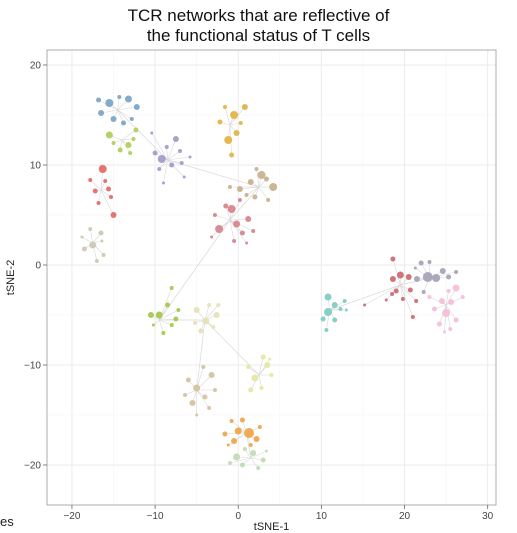 The width and height of the screenshot is (517, 533). I want to click on chart-title-line-1: TCR networks that are reflective of, so click(258, 15).